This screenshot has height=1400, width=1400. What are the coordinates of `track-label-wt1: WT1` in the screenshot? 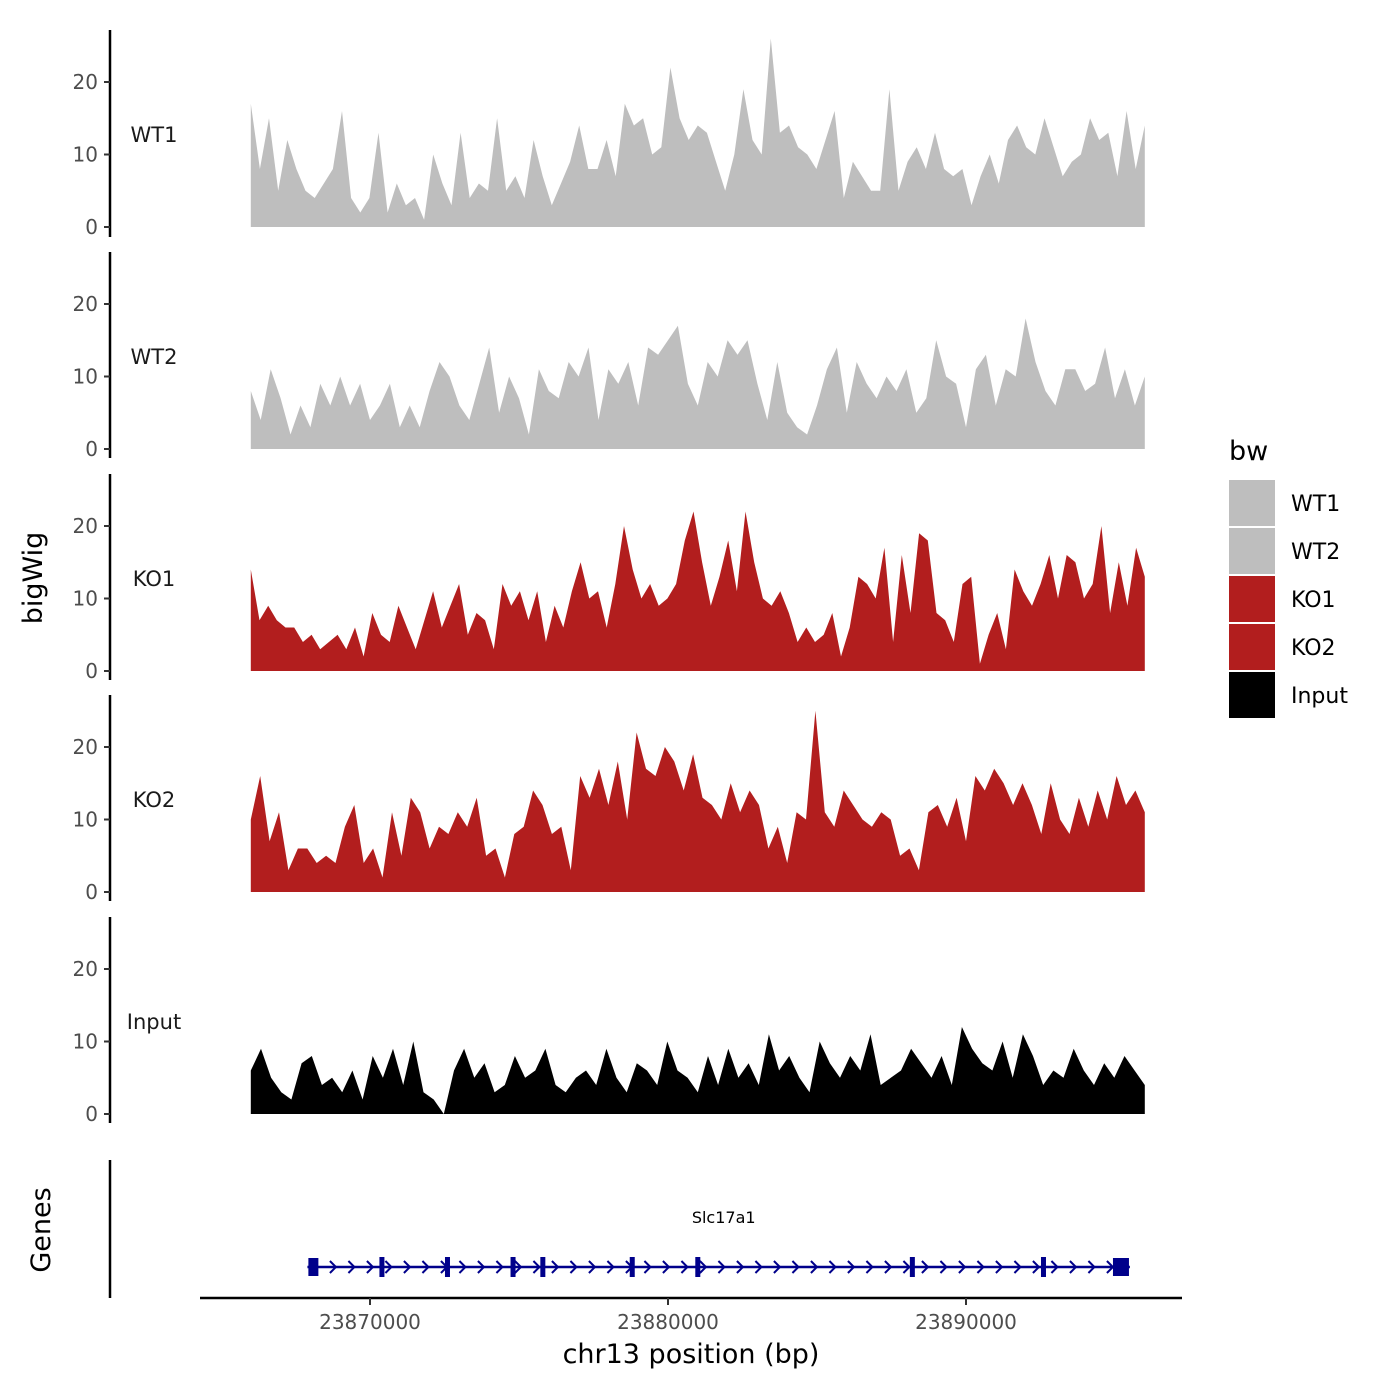 It's located at (154, 135).